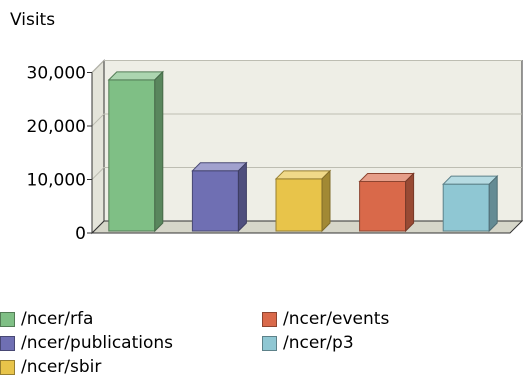 This screenshot has width=523, height=389. Describe the element at coordinates (98, 147) in the screenshot. I see `side-wall` at that location.